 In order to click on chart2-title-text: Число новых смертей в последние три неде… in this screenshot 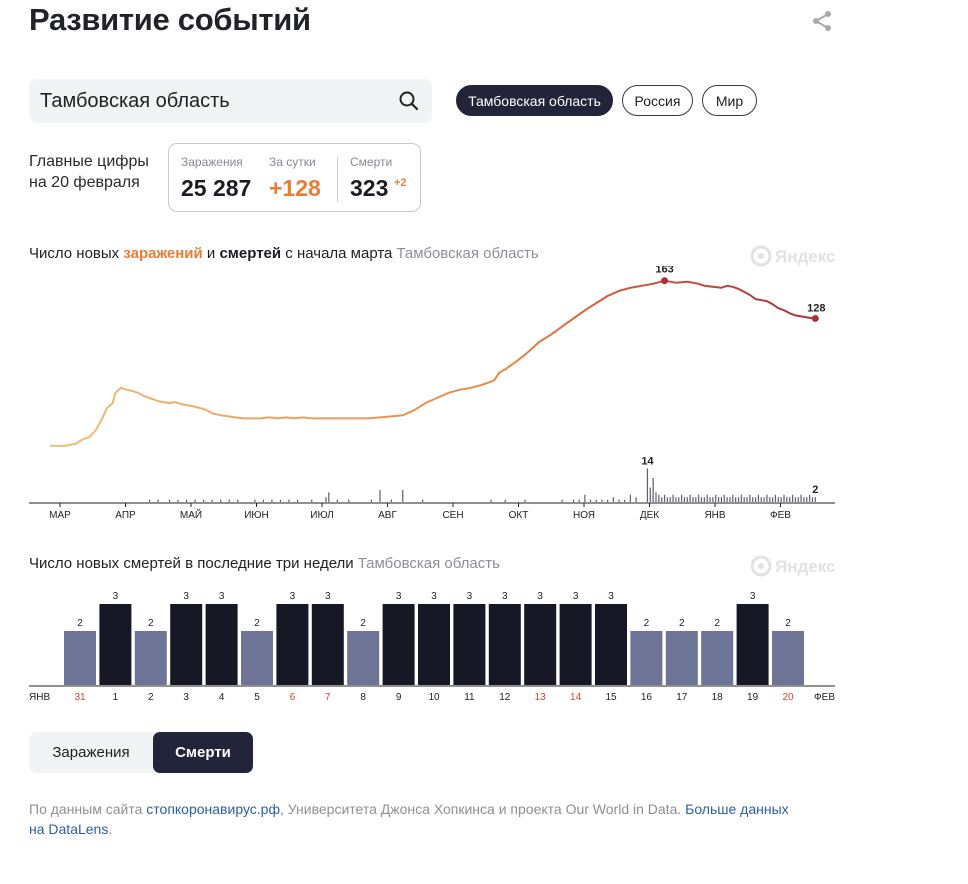, I will do `click(191, 563)`.